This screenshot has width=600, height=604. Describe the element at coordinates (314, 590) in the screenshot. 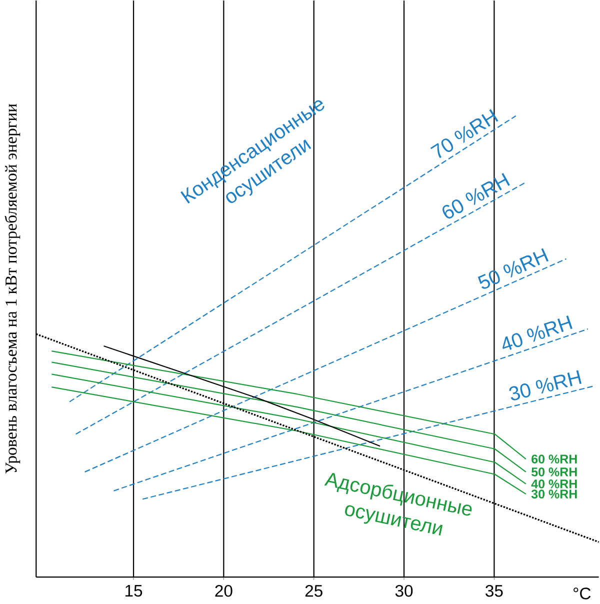

I see `x-tick-label: 25` at that location.